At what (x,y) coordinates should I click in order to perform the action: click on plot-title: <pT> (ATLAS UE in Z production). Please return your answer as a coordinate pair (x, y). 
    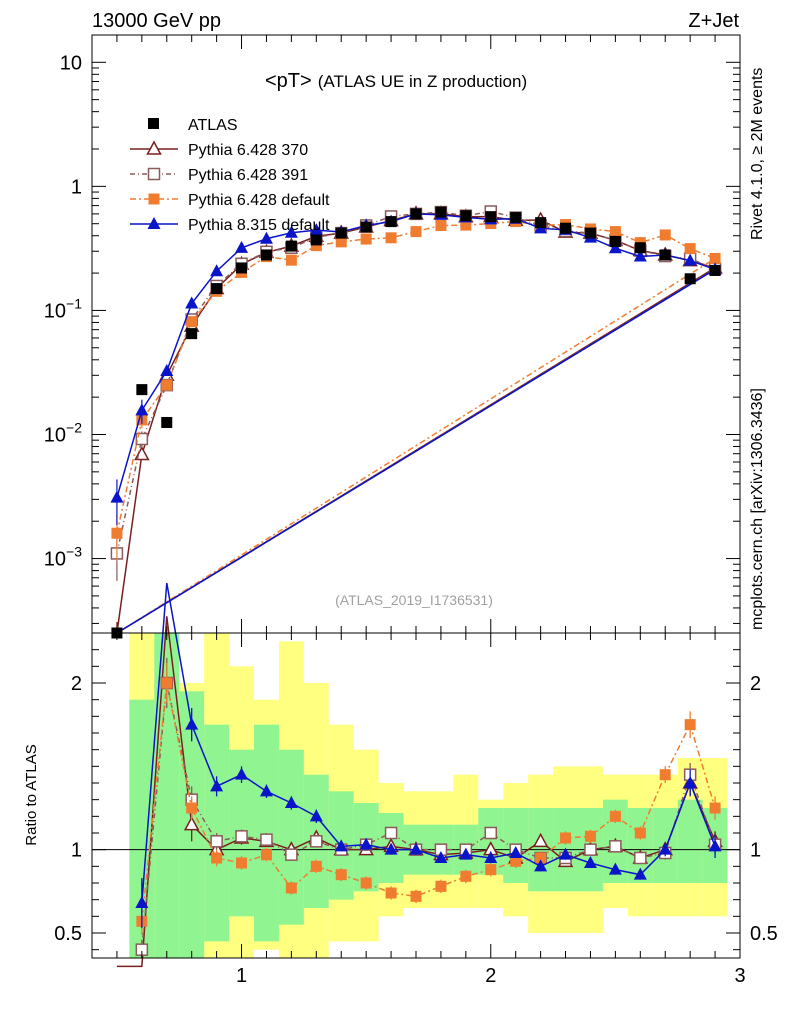
    Looking at the image, I should click on (396, 81).